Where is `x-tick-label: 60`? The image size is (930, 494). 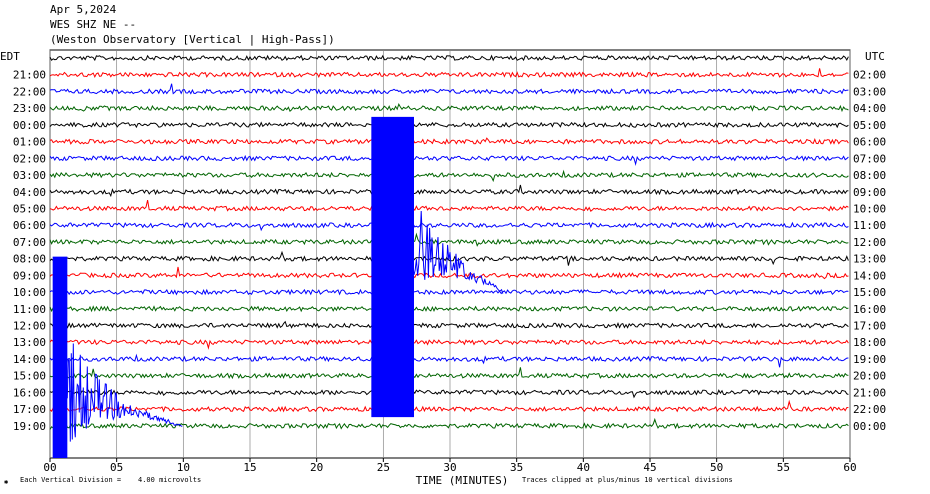 x-tick-label: 60 is located at coordinates (849, 467).